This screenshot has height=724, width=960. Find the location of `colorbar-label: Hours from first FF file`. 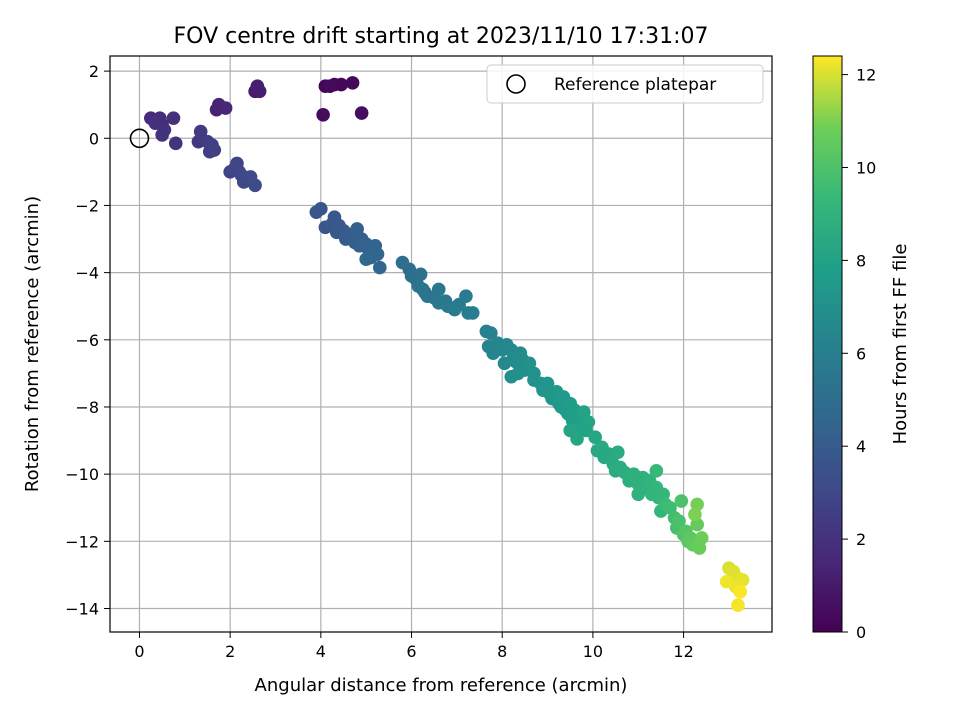

colorbar-label: Hours from first FF file is located at coordinates (900, 344).